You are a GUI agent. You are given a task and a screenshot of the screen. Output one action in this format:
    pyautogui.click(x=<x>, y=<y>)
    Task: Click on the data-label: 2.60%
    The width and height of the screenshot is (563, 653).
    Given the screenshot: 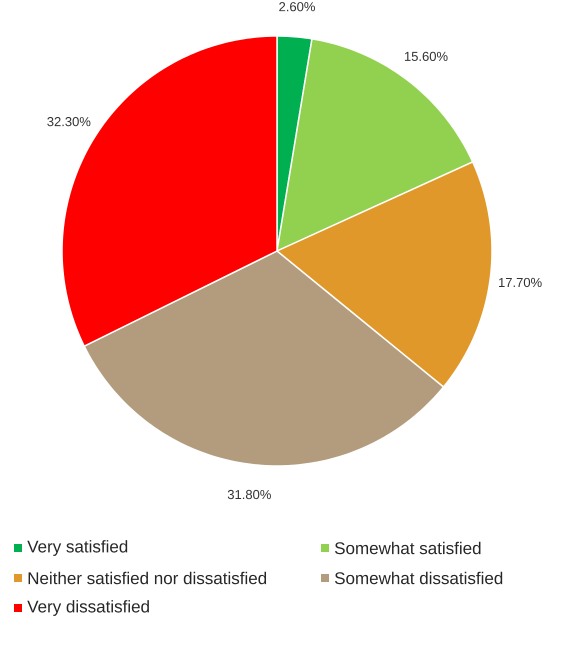 What is the action you would take?
    pyautogui.click(x=297, y=7)
    